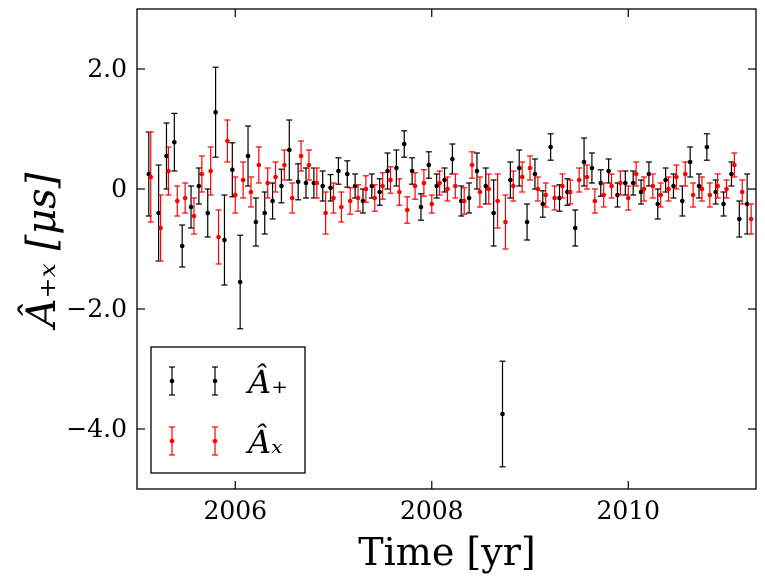  I want to click on y-axis-title: Â₊ₓ [μs], so click(41, 251).